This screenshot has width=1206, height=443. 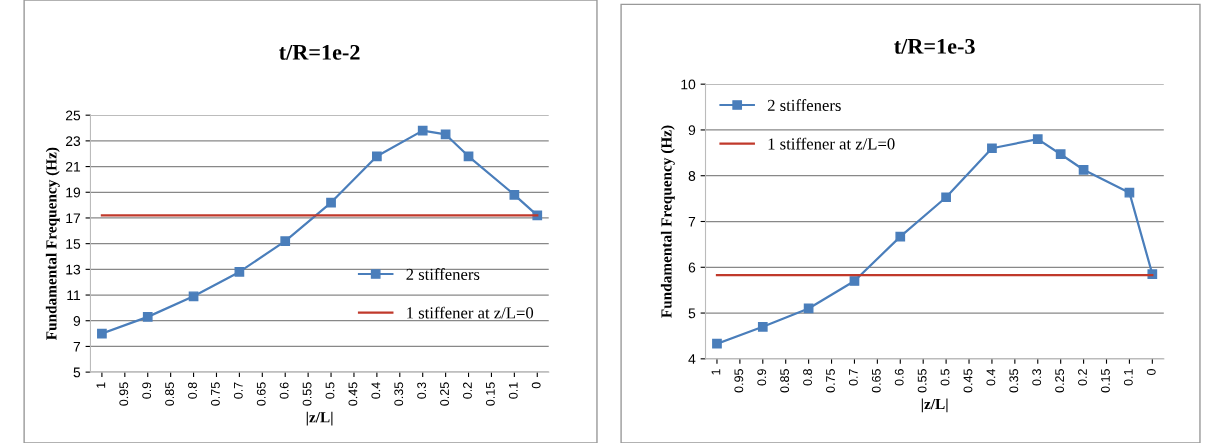 I want to click on y-tick-label: 25, so click(x=73, y=115).